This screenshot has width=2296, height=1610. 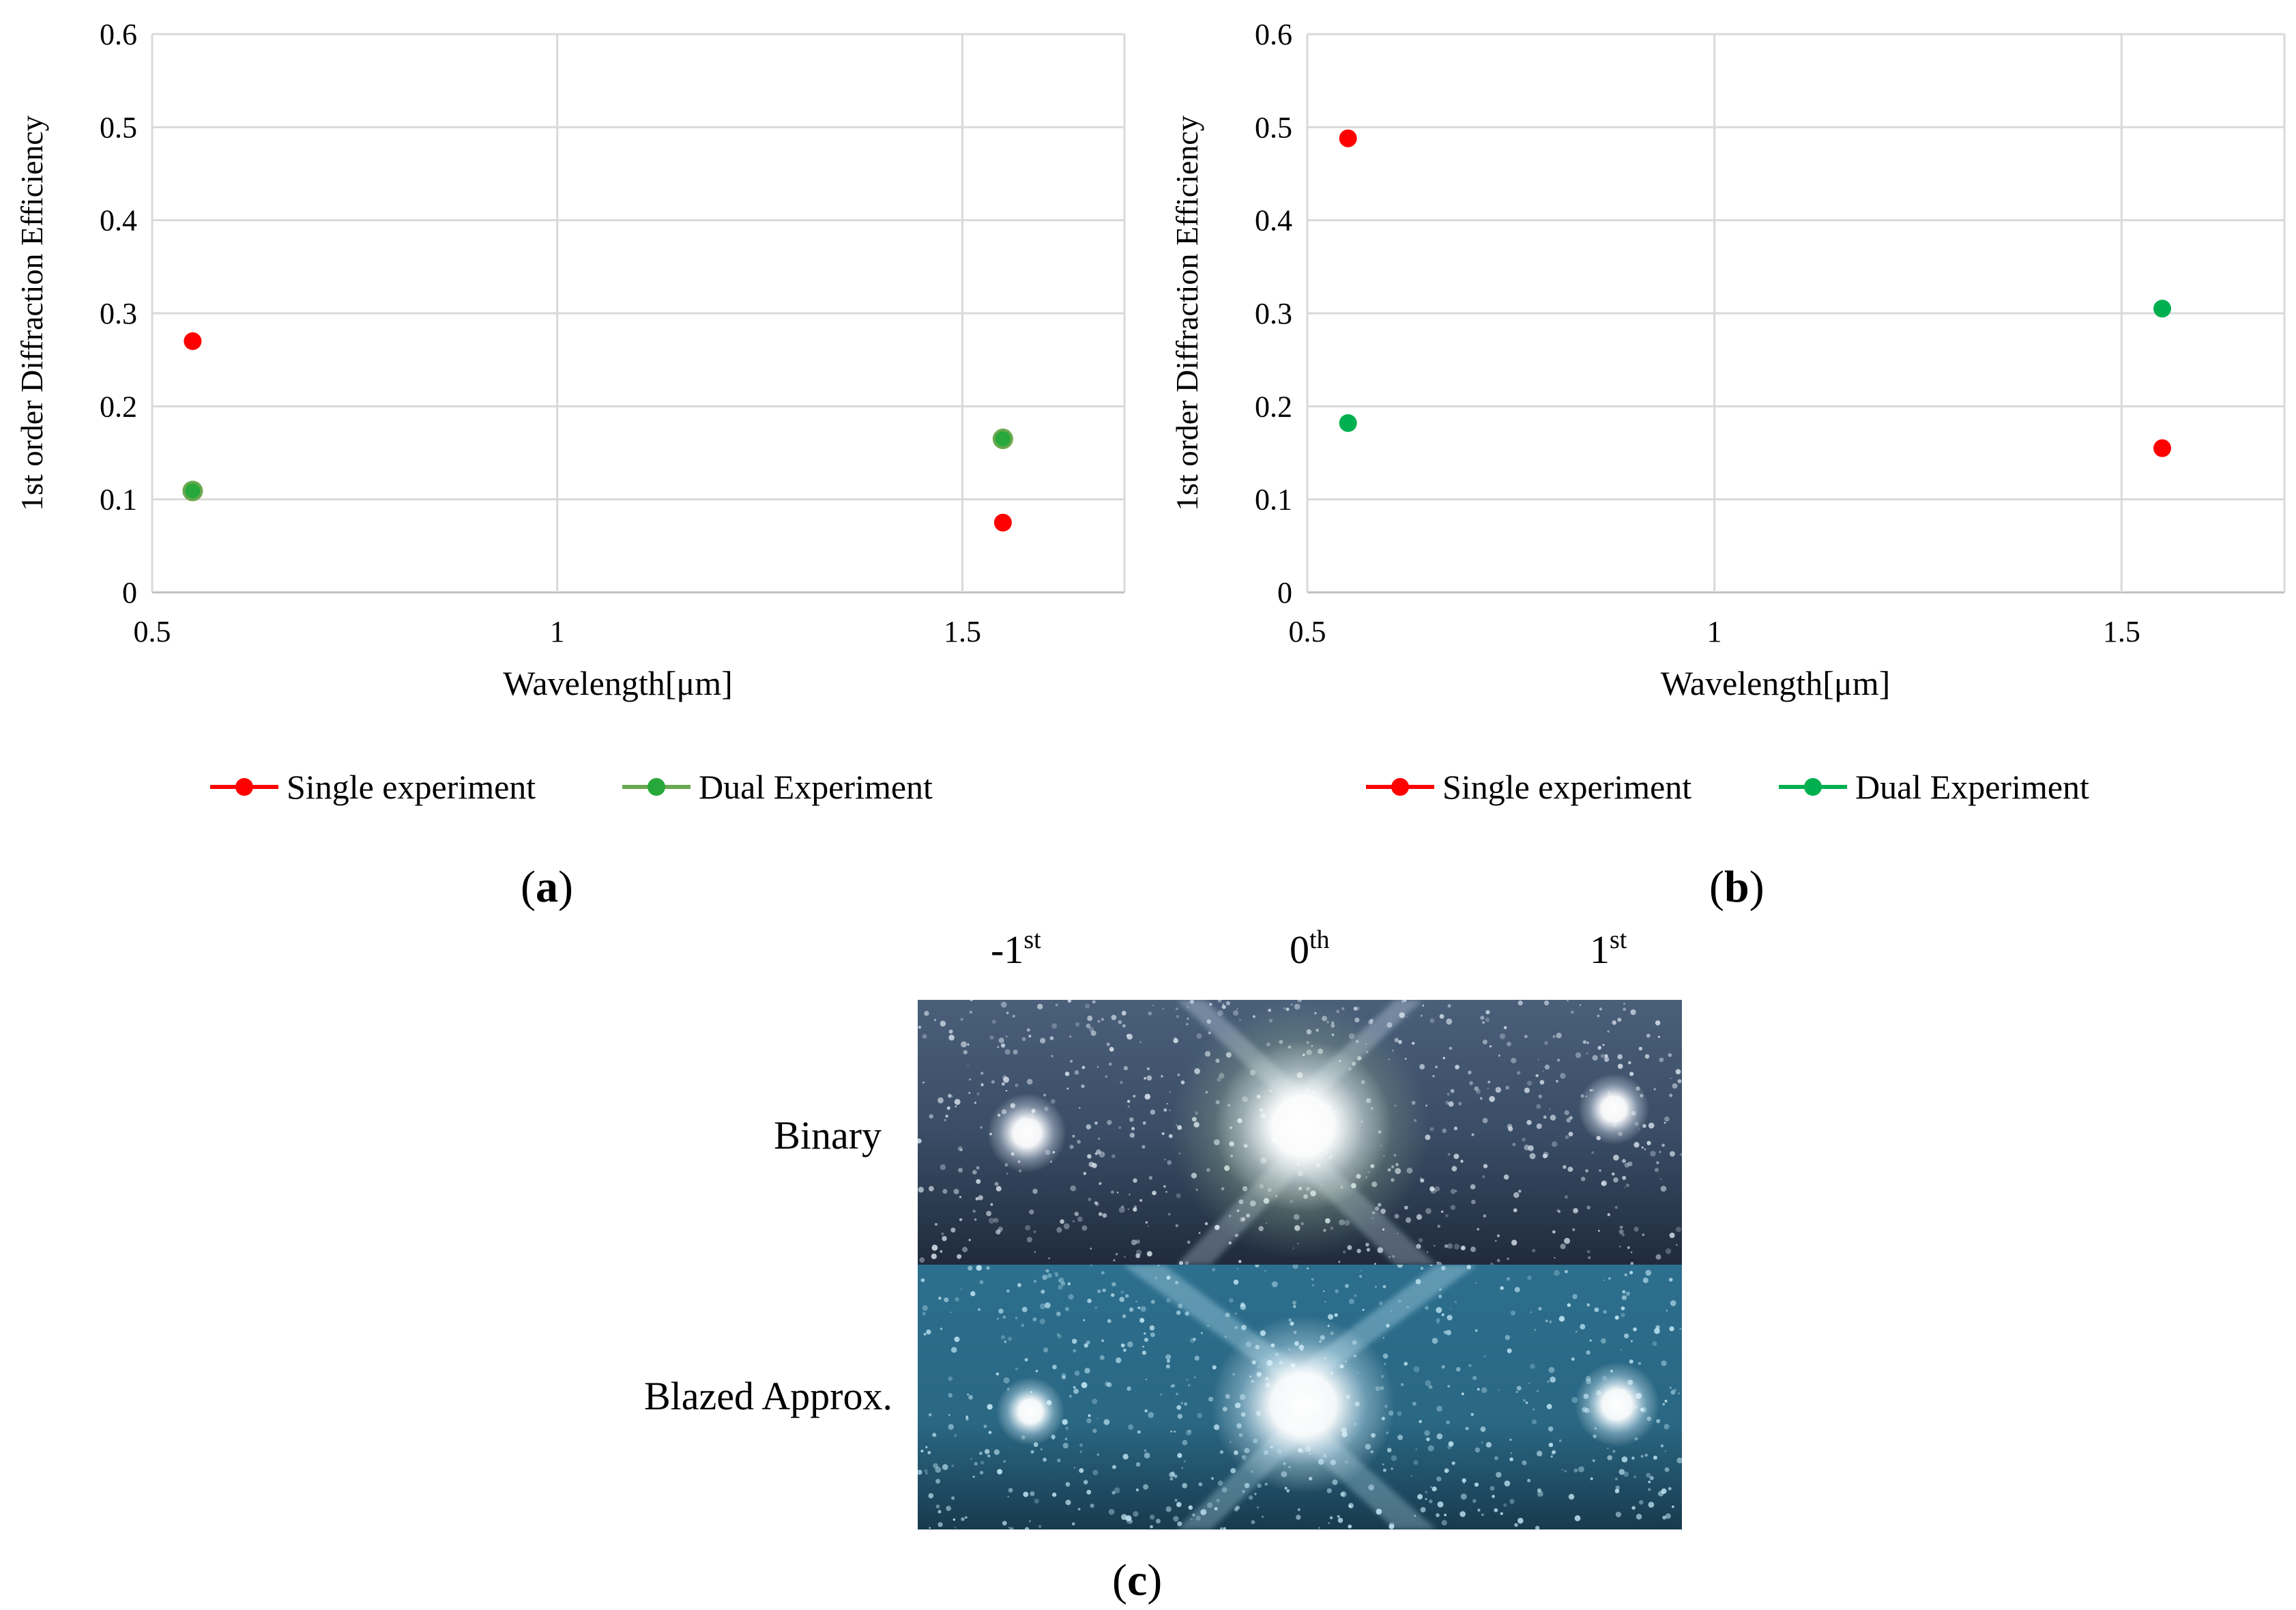 What do you see at coordinates (1310, 948) in the screenshot?
I see `order-label-zeroth: 0th` at bounding box center [1310, 948].